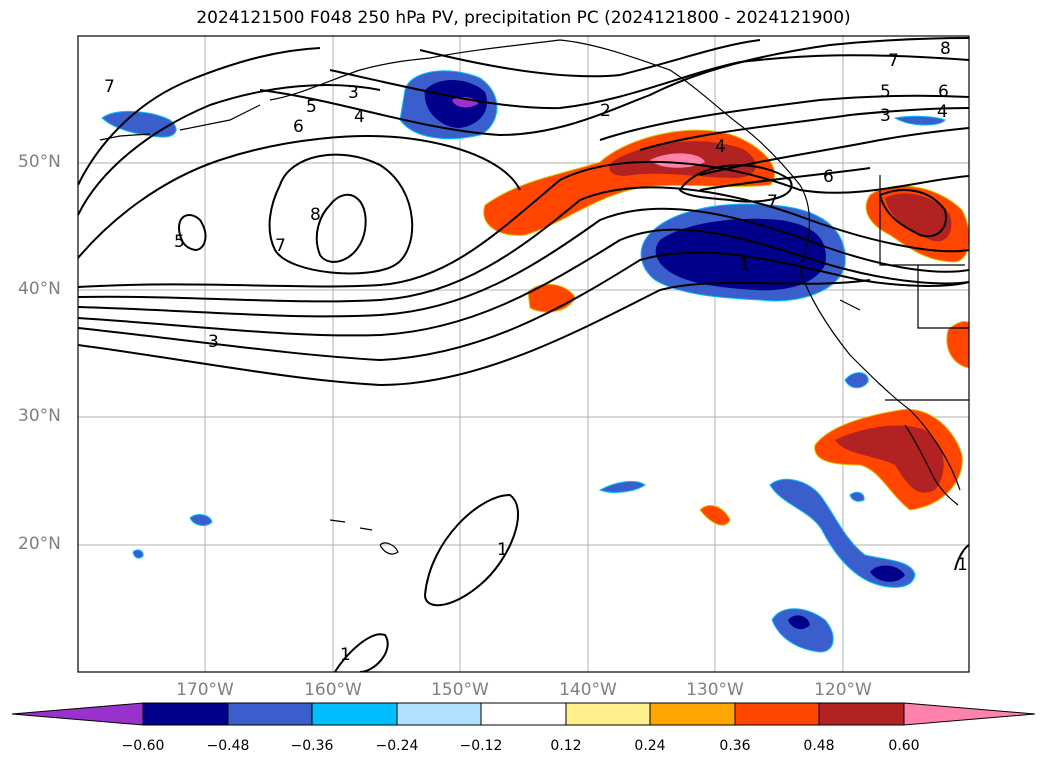 Image resolution: width=1047 pixels, height=765 pixels. Describe the element at coordinates (799, 622) in the screenshot. I see `negative-anomaly-core-south` at that location.